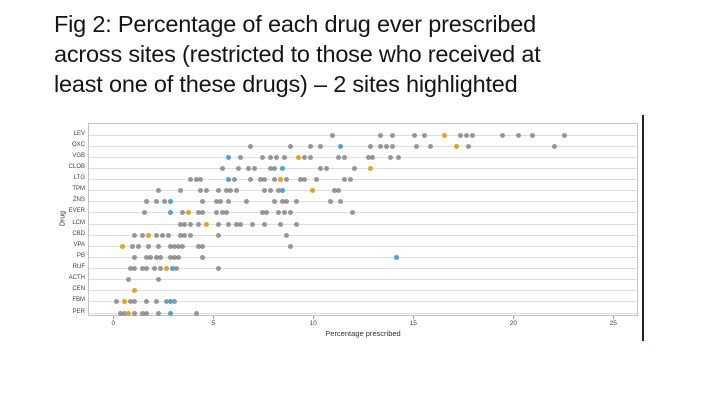 The height and width of the screenshot is (405, 720). Describe the element at coordinates (78, 289) in the screenshot. I see `y-axis-label-cen: CEN` at that location.